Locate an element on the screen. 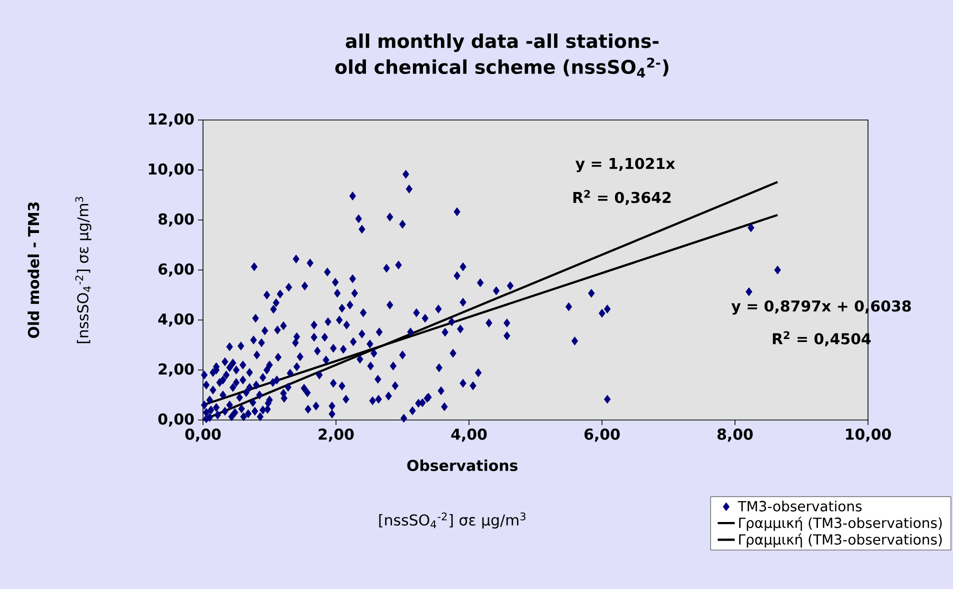  y-tick-label: 4,00 is located at coordinates (176, 320).